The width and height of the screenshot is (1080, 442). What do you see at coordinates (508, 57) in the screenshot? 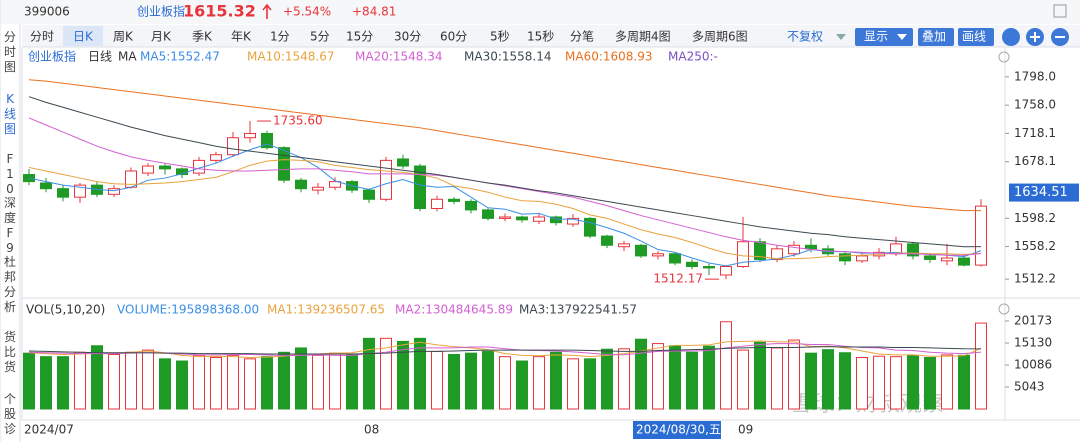
I see `legend-entry: MA30:1558.14` at bounding box center [508, 57].